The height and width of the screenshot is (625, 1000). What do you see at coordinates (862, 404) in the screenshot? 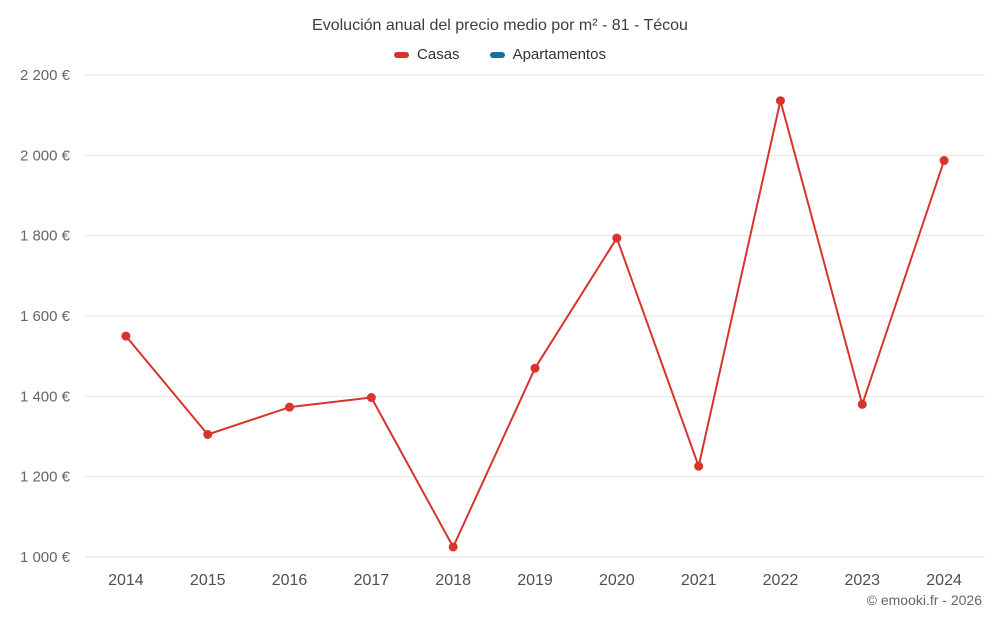
I see `data-point-casas-2023` at bounding box center [862, 404].